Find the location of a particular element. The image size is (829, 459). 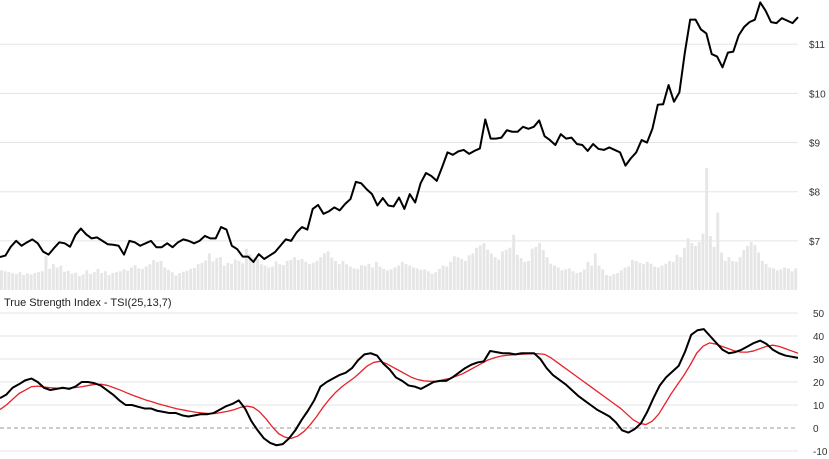

indicator-tick-label: -10 is located at coordinates (820, 452).